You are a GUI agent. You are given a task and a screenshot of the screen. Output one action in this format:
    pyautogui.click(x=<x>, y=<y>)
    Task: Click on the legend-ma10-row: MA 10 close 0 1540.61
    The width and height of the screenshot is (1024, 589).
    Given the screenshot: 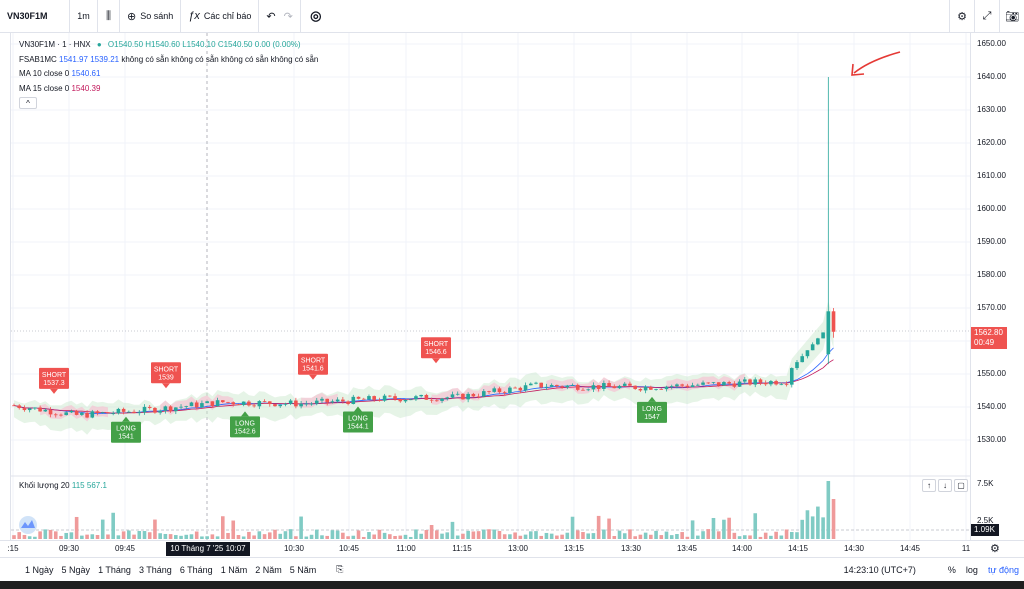 What is the action you would take?
    pyautogui.click(x=168, y=74)
    